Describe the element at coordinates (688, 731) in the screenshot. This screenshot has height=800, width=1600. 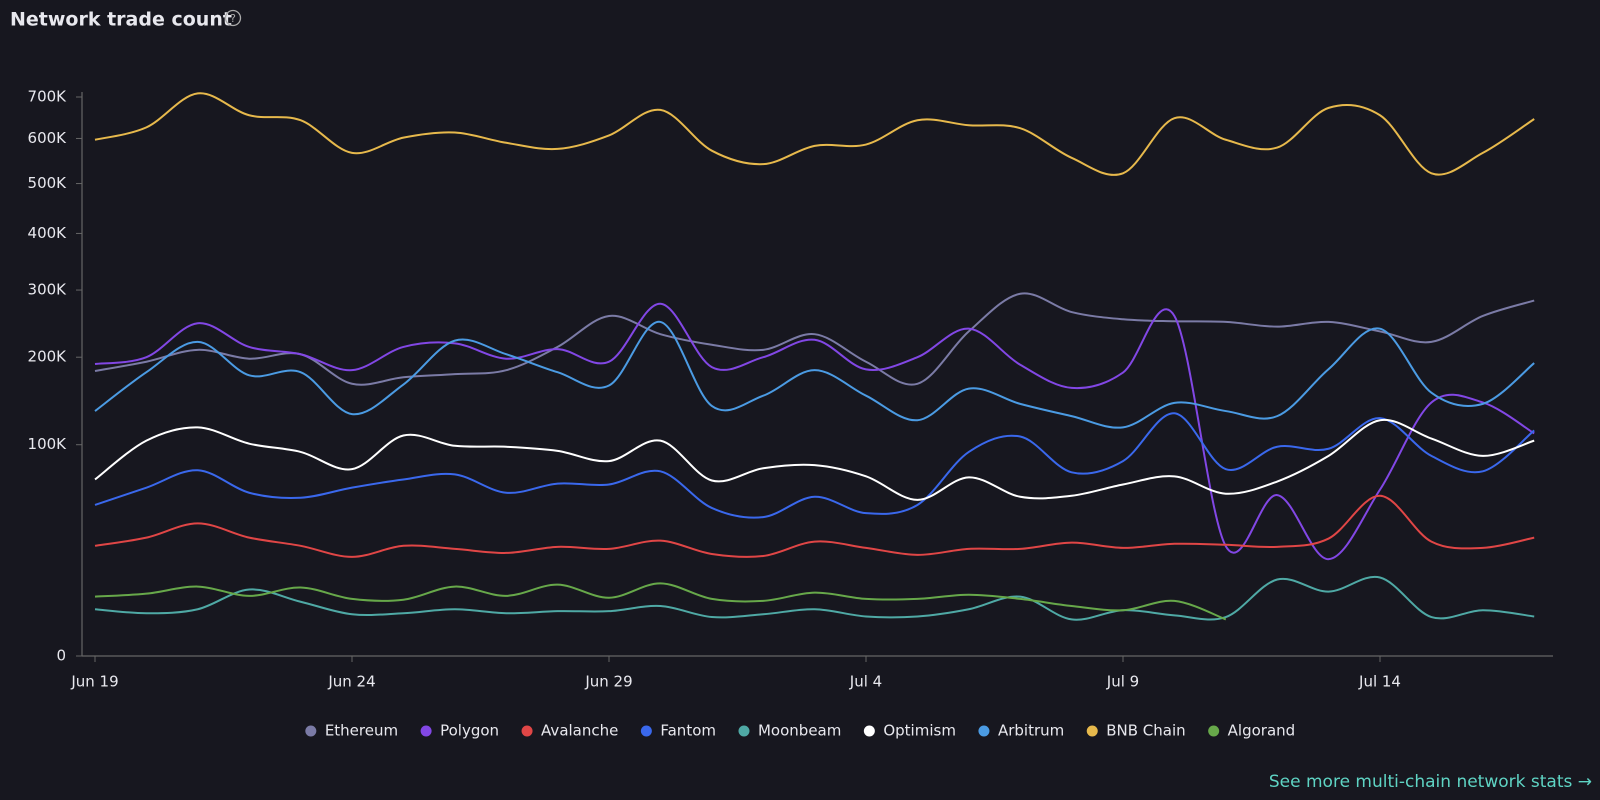
I see `legend-label: Fantom` at that location.